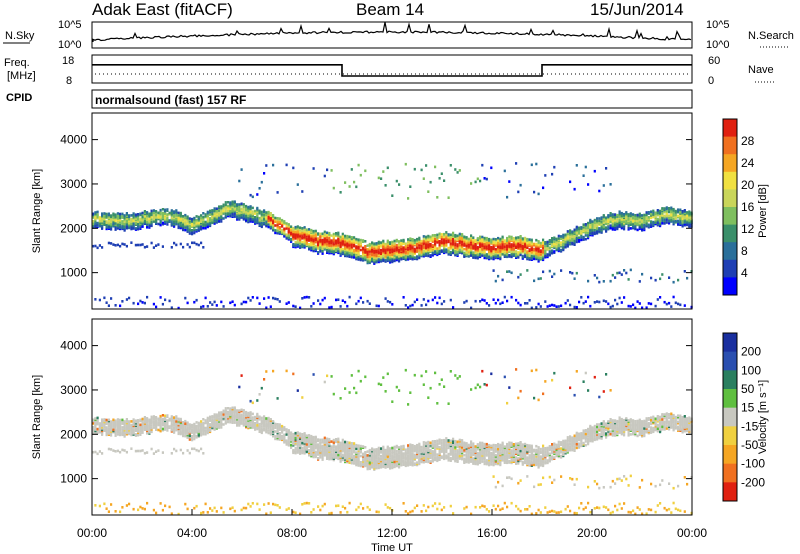 This screenshot has width=800, height=554. What do you see at coordinates (70, 45) in the screenshot?
I see `noise-left-tick-bottom: 10^0` at bounding box center [70, 45].